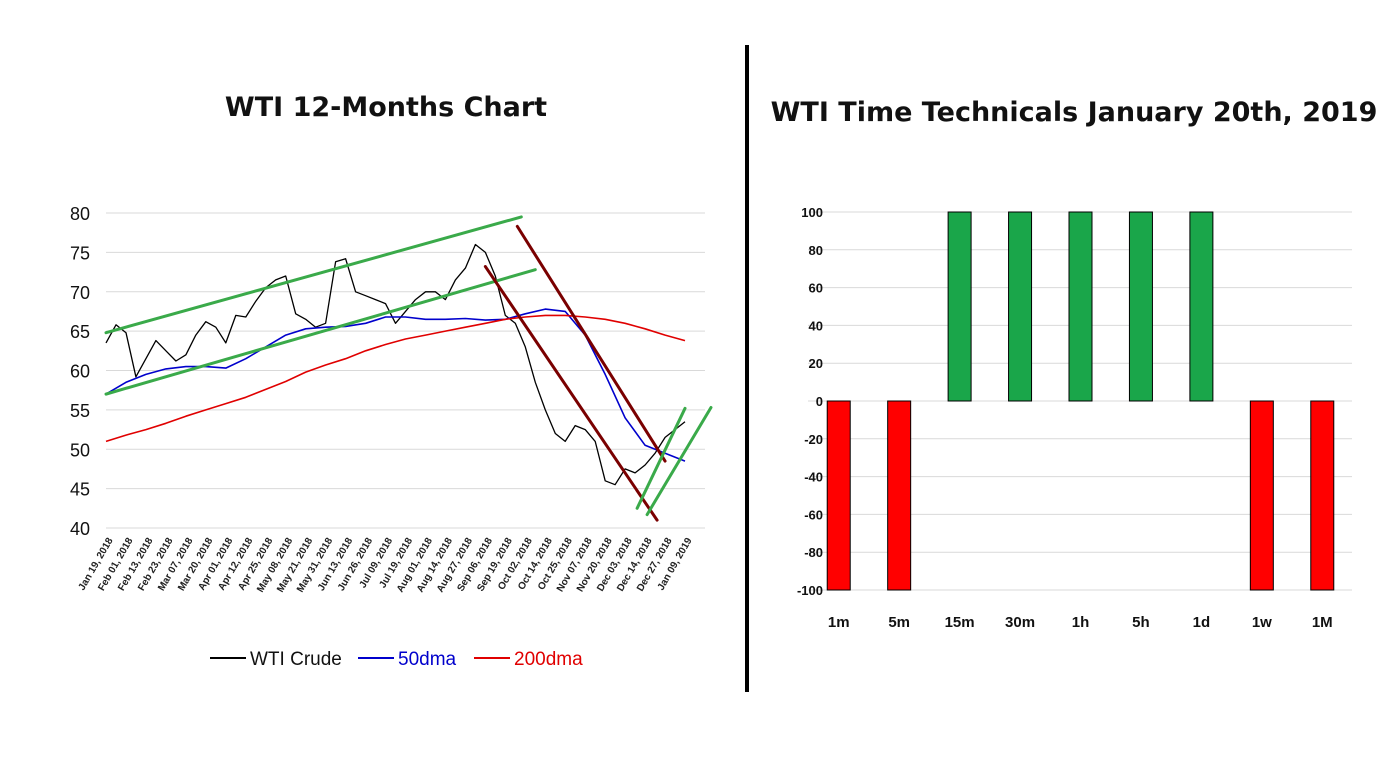 The height and width of the screenshot is (772, 1390). I want to click on right-x-axis-ticks: 1m 5m 15m 30m 1h 5h 1d 1w 1M, so click(1080, 622).